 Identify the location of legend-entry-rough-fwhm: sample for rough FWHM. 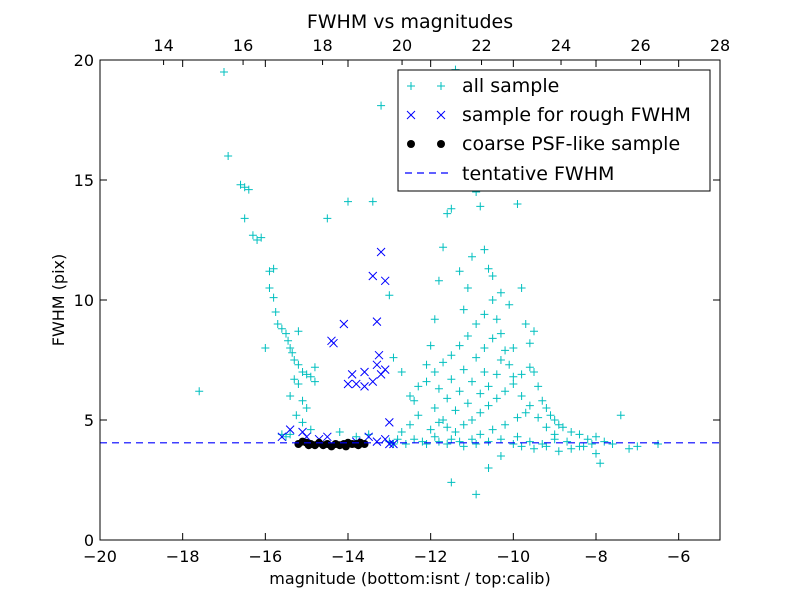
(548, 115).